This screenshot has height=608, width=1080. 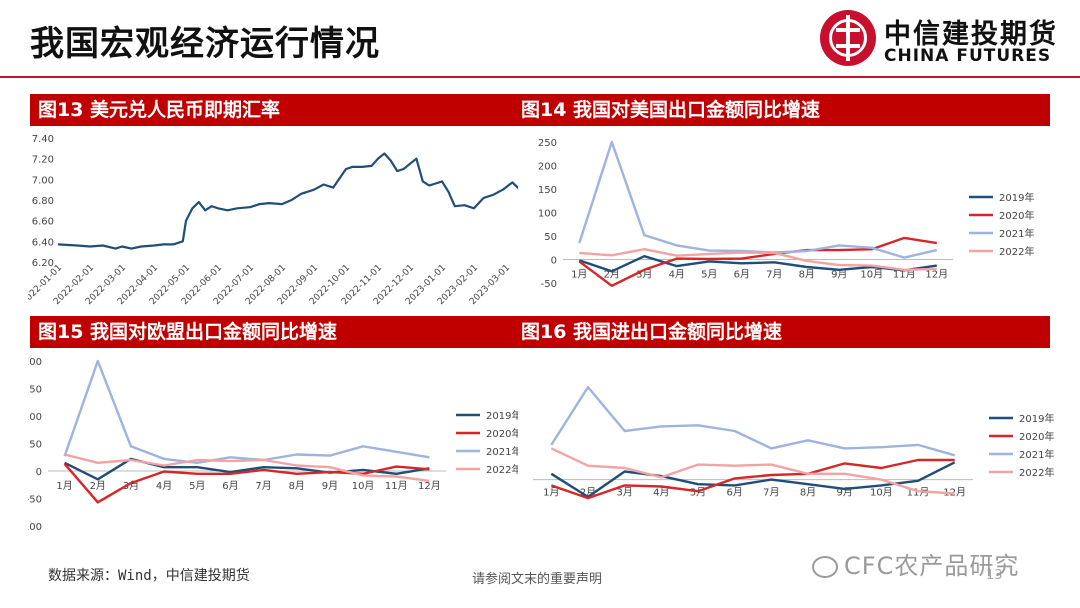 I want to click on fig16-series-2019年, so click(x=753, y=480).